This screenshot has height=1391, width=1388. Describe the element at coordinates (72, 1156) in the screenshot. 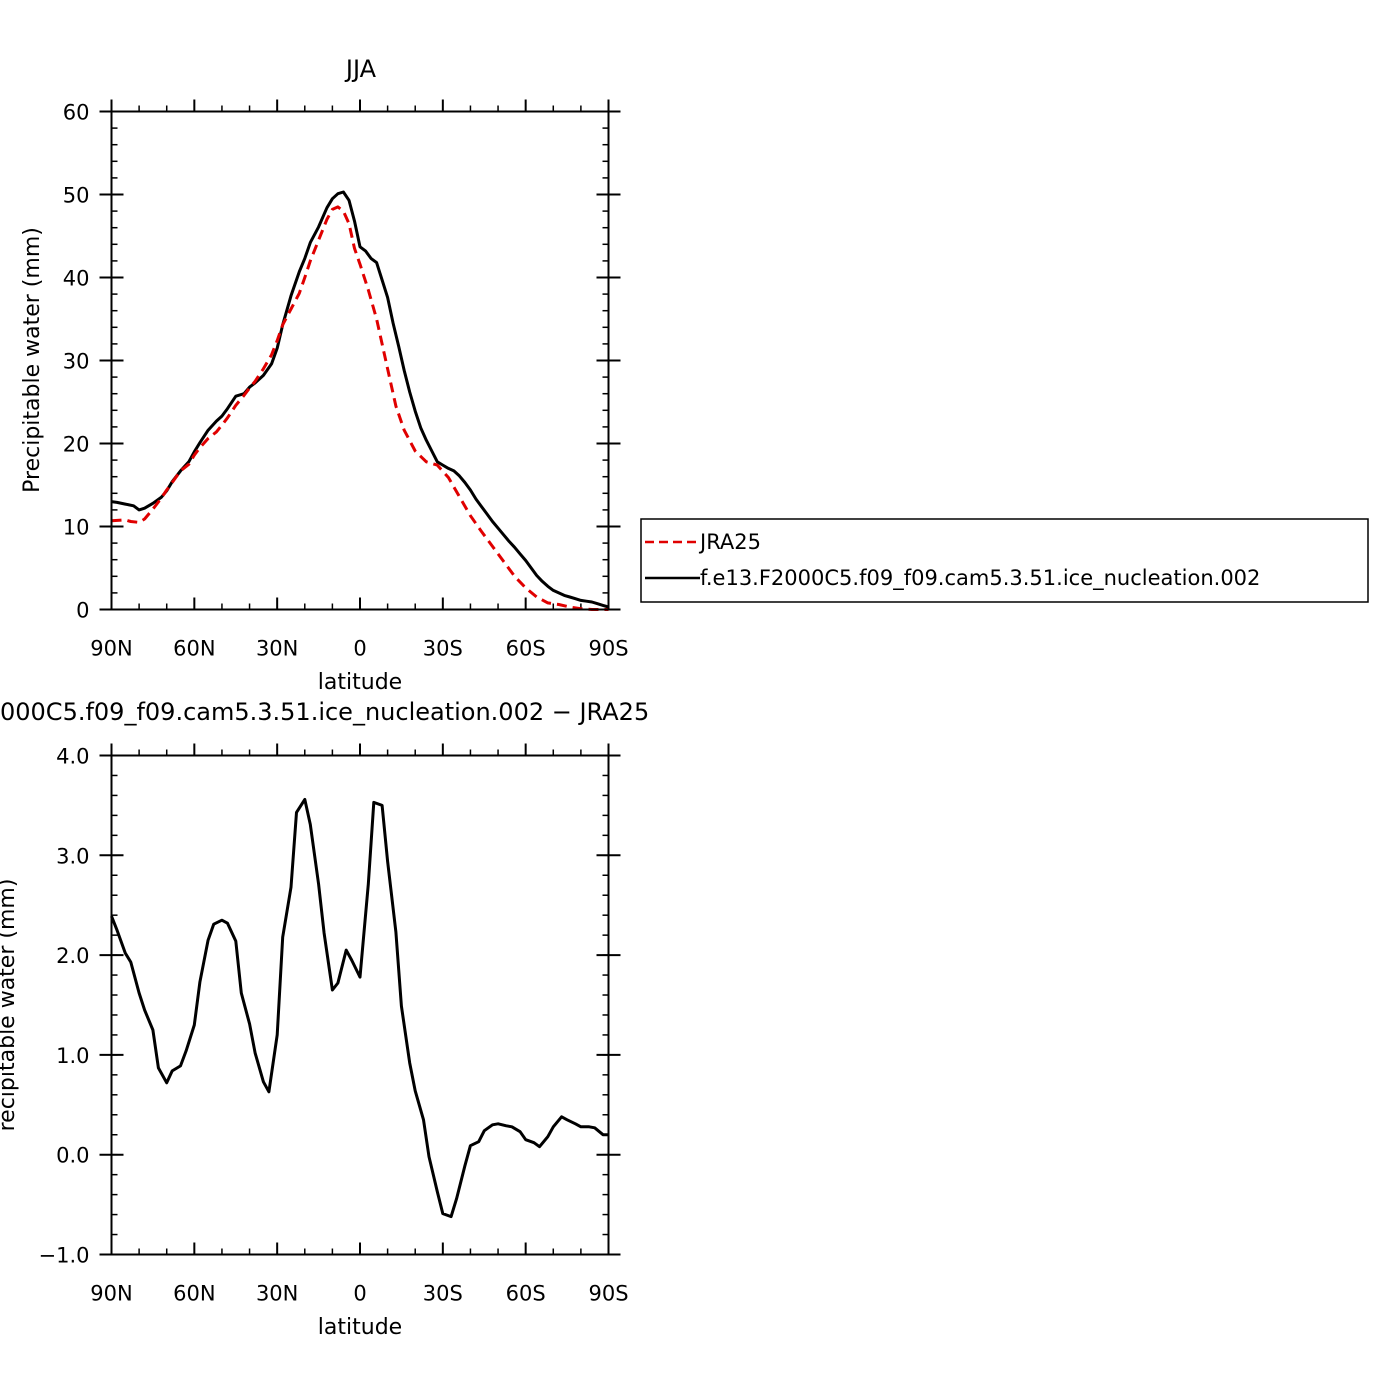

I see `bottom-y-tick-label: 0.0` at that location.